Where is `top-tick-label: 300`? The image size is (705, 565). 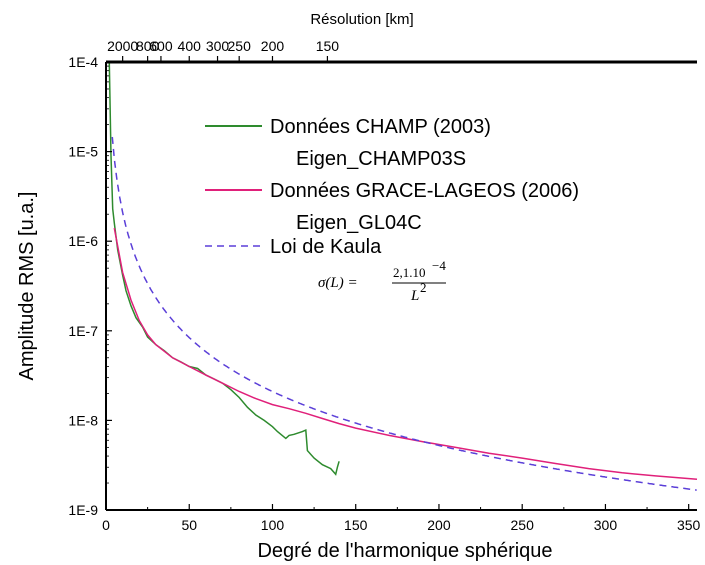 top-tick-label: 300 is located at coordinates (218, 46).